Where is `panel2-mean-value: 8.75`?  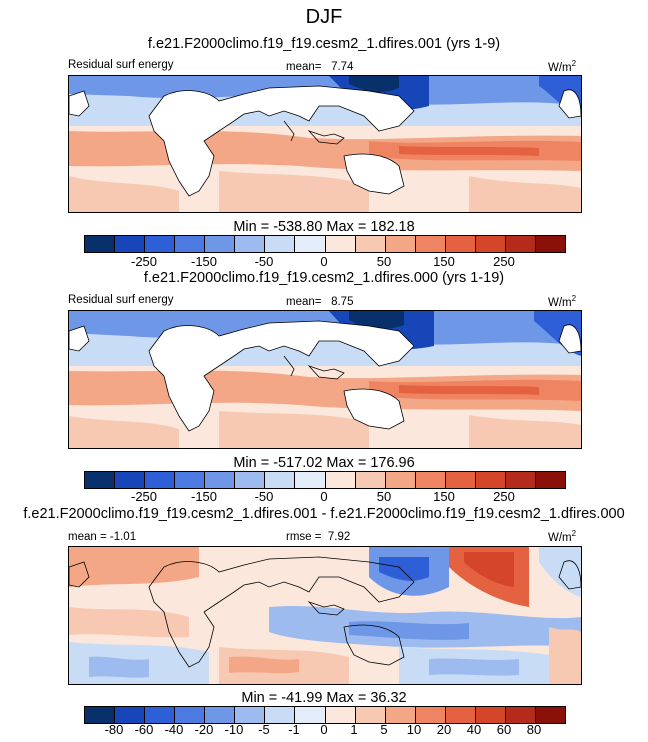
panel2-mean-value: 8.75 is located at coordinates (342, 302).